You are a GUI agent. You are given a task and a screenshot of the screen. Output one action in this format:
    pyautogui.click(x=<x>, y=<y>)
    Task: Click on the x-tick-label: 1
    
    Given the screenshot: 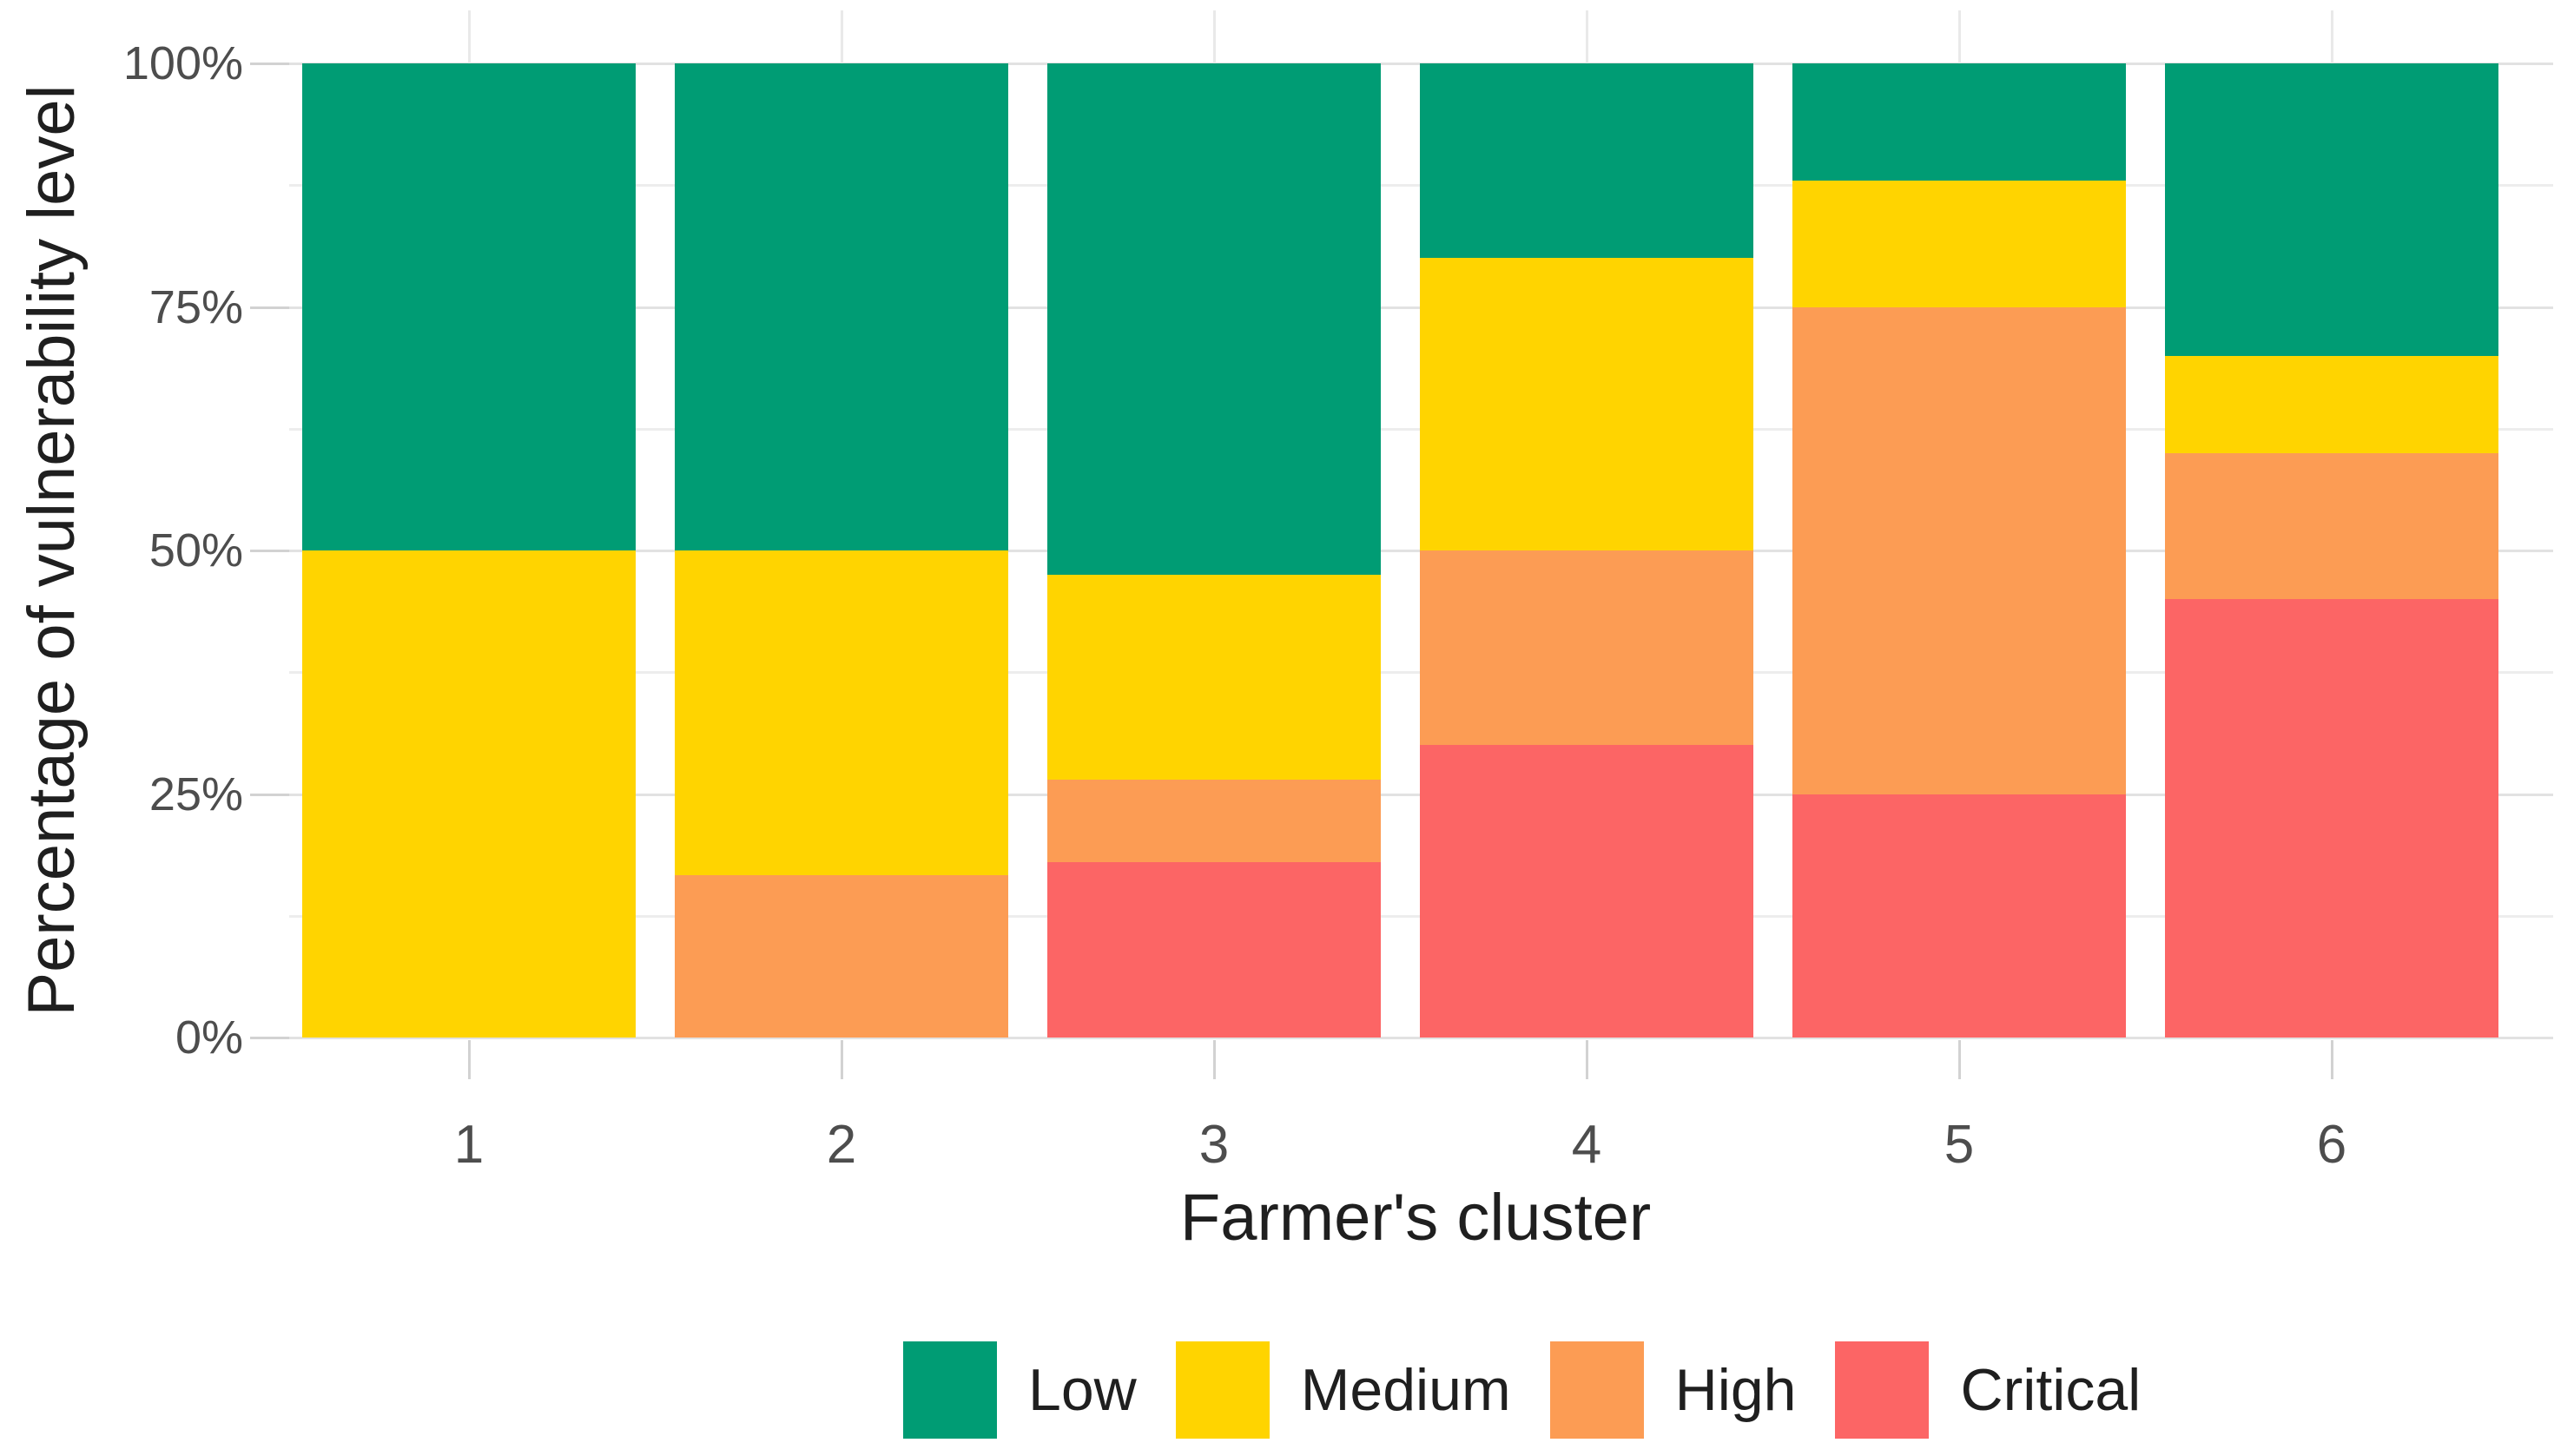 What is the action you would take?
    pyautogui.click(x=469, y=1145)
    